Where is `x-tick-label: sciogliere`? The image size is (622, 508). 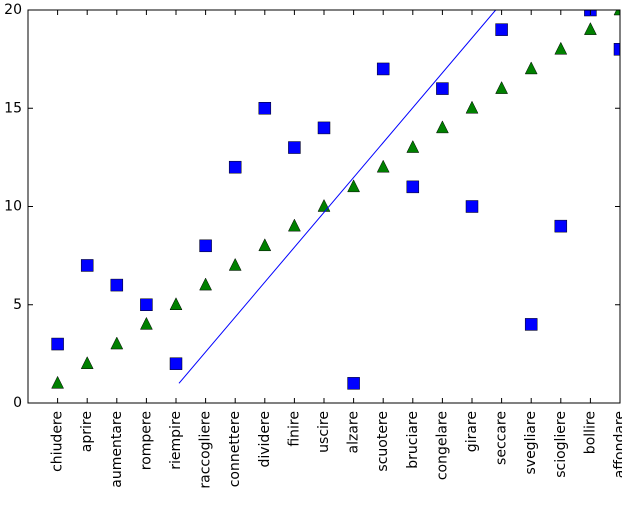 x-tick-label: sciogliere is located at coordinates (561, 444).